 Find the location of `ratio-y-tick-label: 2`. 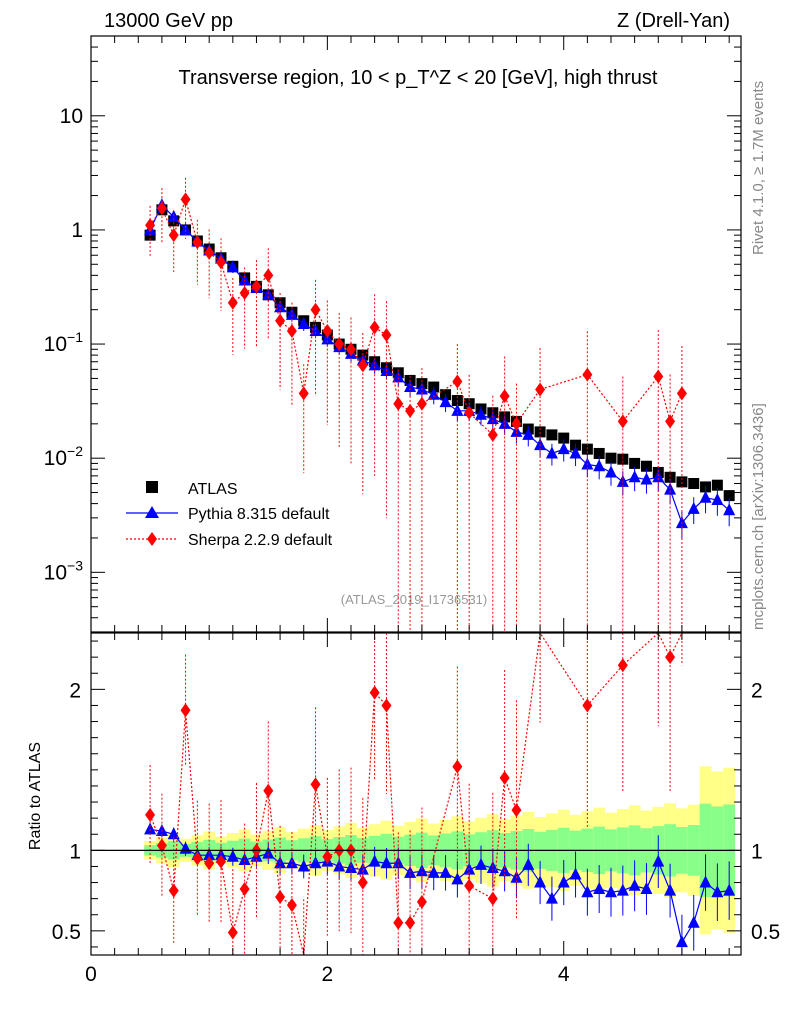

ratio-y-tick-label: 2 is located at coordinates (75, 690).